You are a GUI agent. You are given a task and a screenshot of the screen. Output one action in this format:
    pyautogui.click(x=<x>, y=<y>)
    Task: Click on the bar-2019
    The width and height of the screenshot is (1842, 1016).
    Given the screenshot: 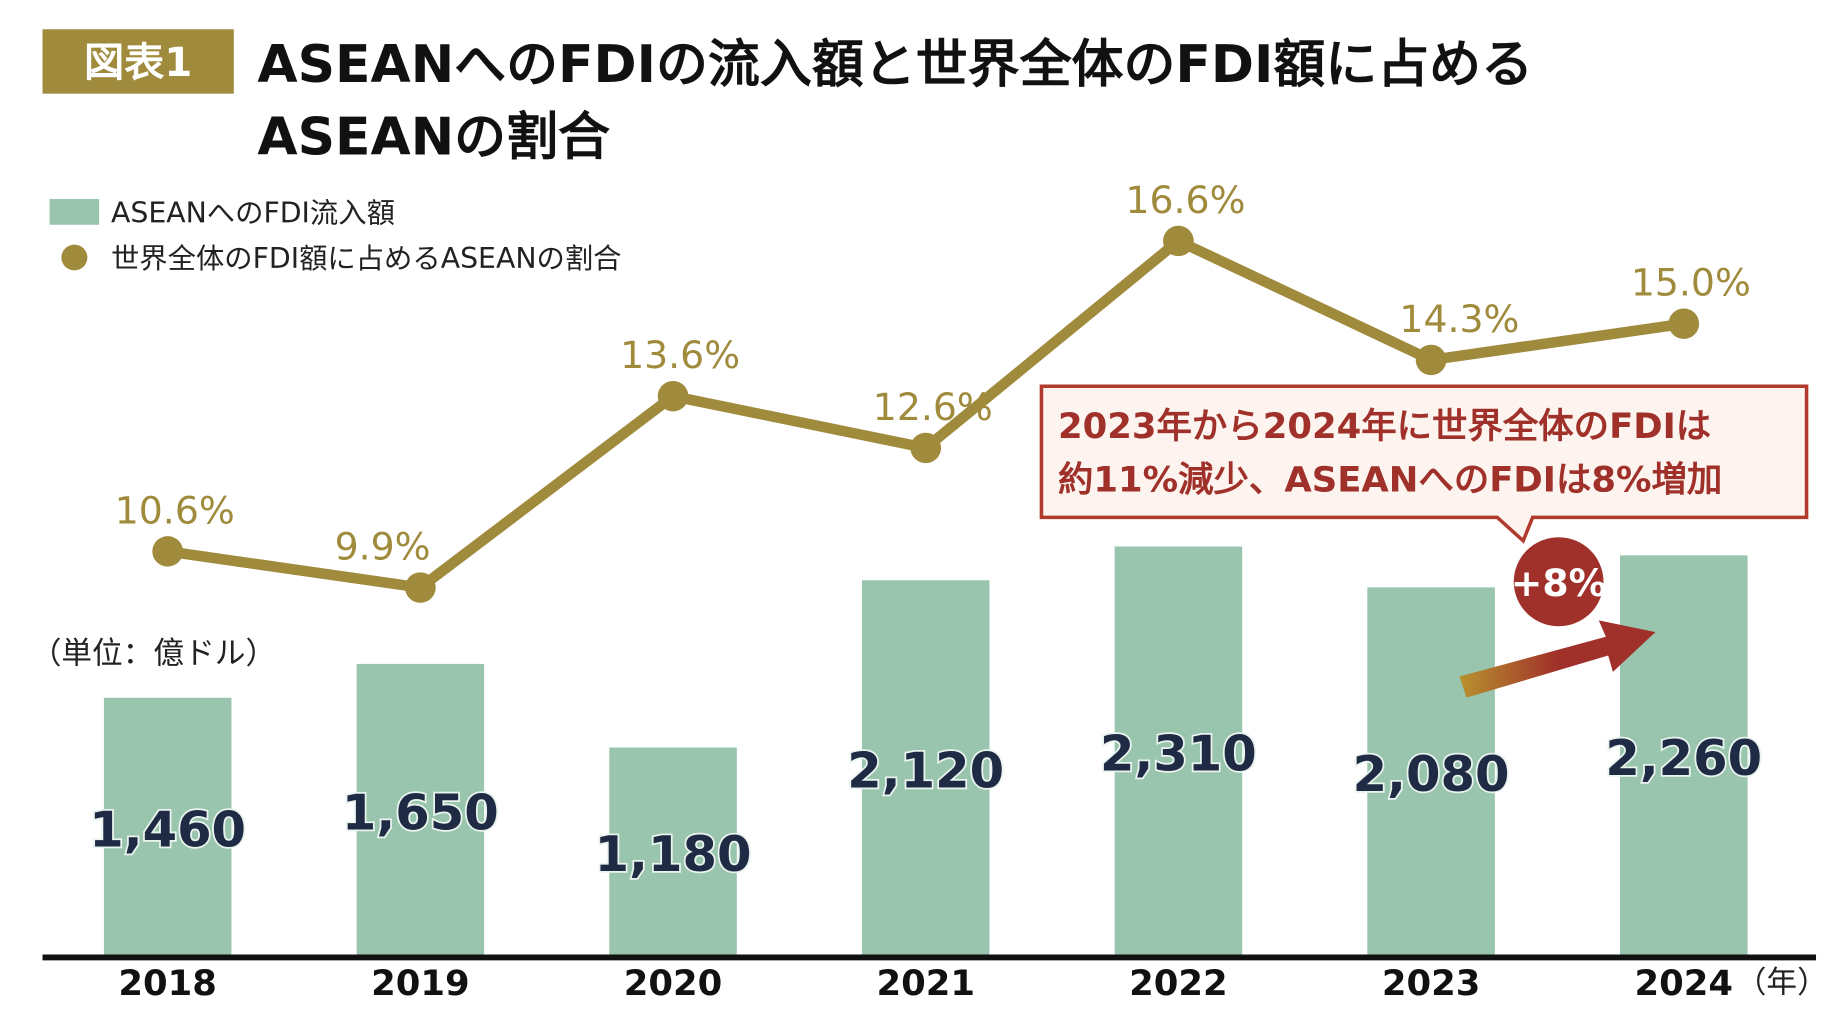 What is the action you would take?
    pyautogui.click(x=420, y=810)
    